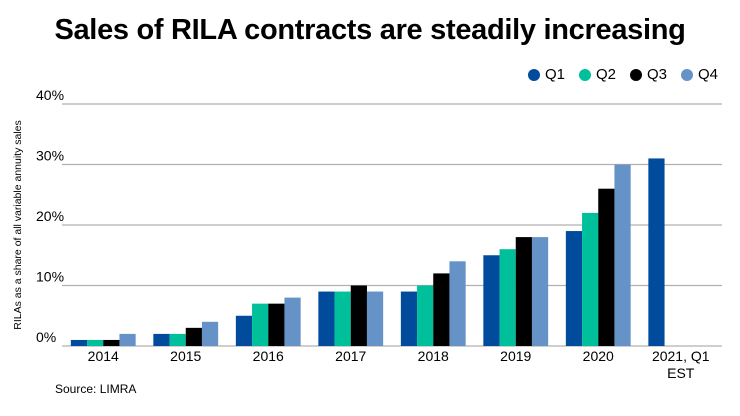 The width and height of the screenshot is (740, 416). What do you see at coordinates (622, 74) in the screenshot?
I see `legend: Q1 Q2 Q3 Q4` at bounding box center [622, 74].